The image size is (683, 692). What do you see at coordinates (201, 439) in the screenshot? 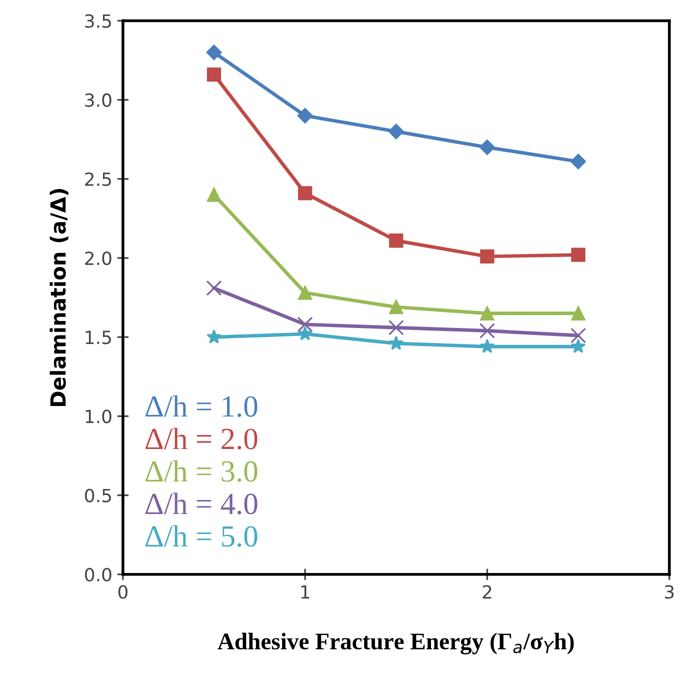
I see `text: Δ/h = 2.0` at bounding box center [201, 439].